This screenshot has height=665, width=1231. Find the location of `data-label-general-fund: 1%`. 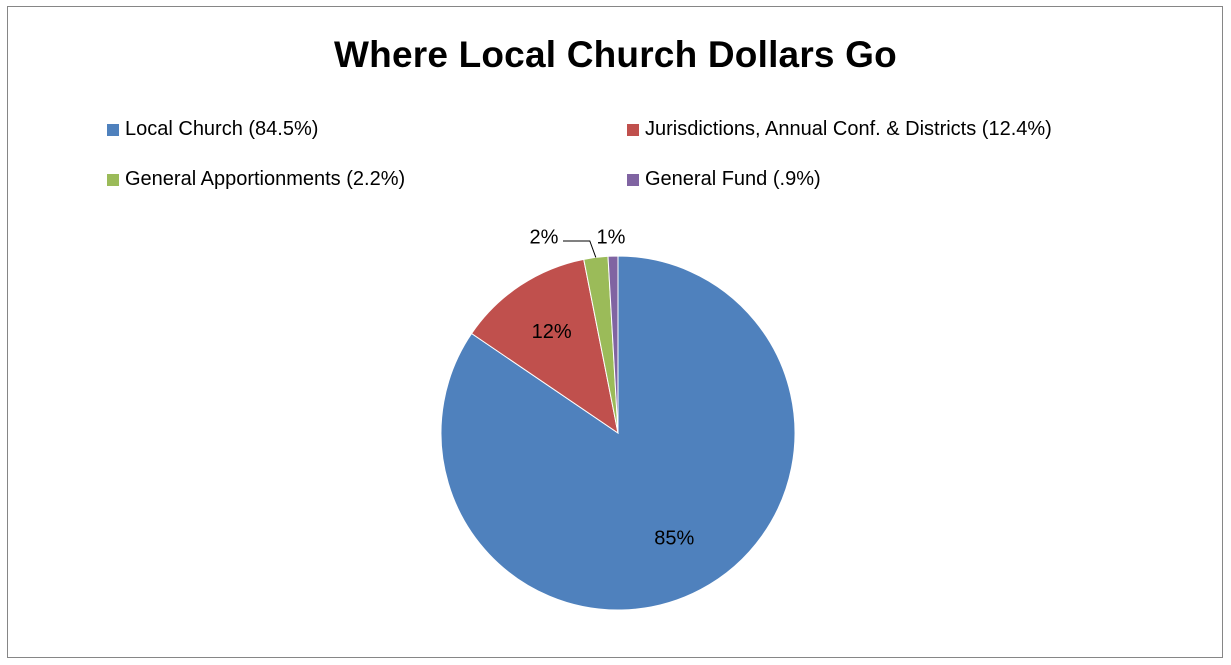

data-label-general-fund: 1% is located at coordinates (611, 237).